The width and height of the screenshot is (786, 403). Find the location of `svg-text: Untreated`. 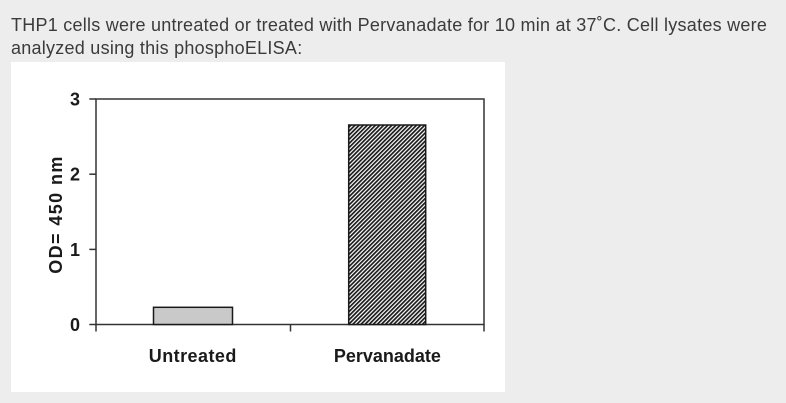

svg-text: Untreated is located at coordinates (193, 356).